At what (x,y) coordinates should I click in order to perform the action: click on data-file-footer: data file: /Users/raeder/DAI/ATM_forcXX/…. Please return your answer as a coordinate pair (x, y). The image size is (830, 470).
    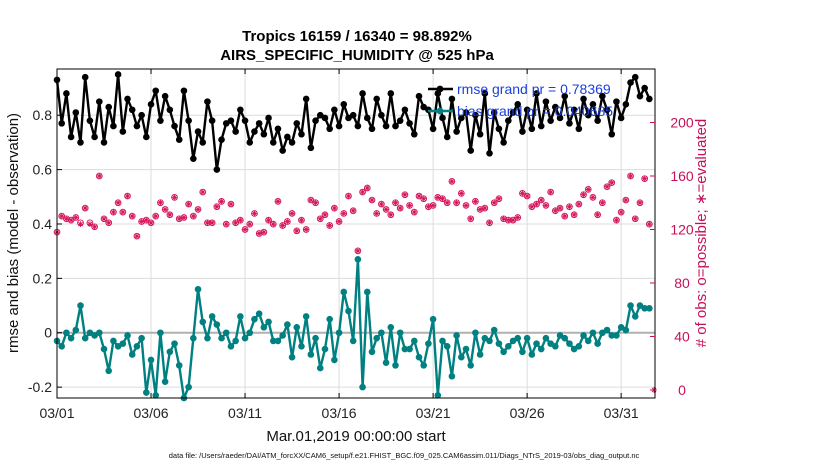
    Looking at the image, I should click on (404, 455).